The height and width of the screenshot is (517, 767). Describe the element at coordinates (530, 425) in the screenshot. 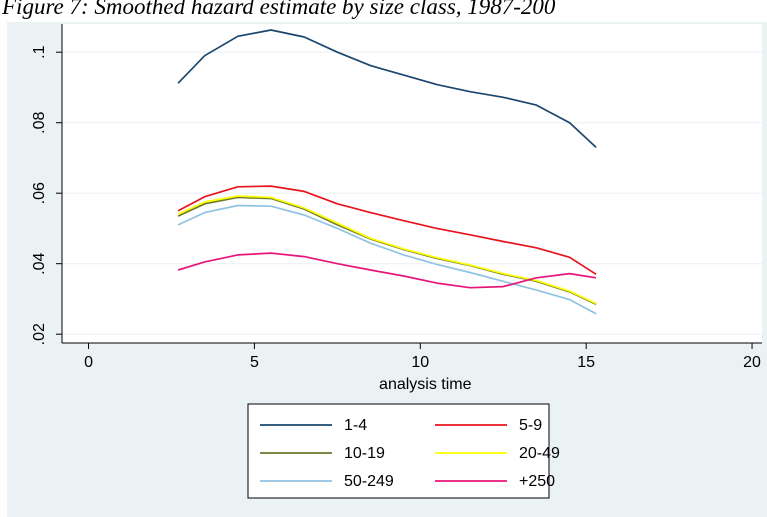

I see `legend-label: 5-9` at that location.